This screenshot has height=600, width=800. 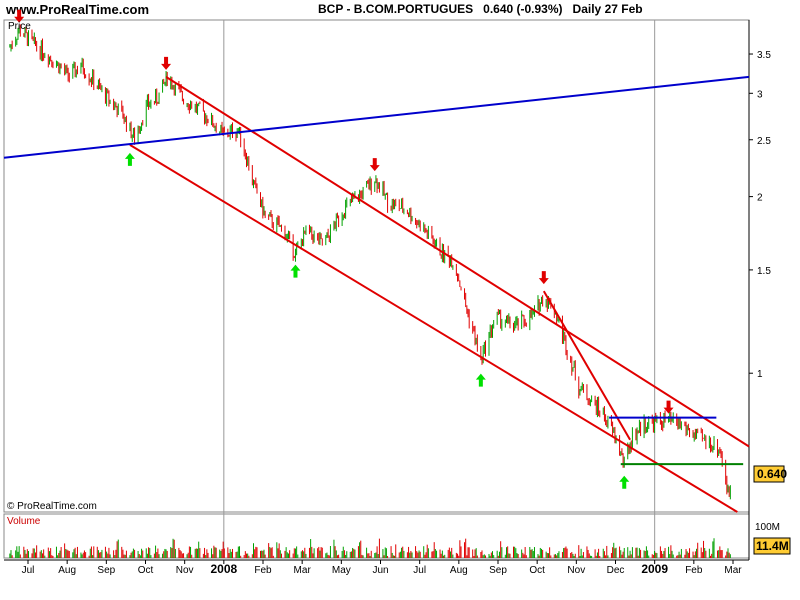 What do you see at coordinates (760, 374) in the screenshot?
I see `y-tick-label: 1` at bounding box center [760, 374].